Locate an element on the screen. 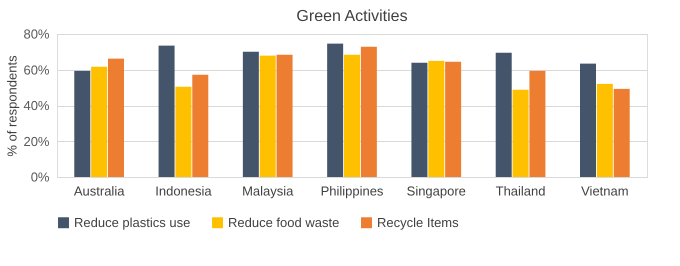 The image size is (680, 266). legend-label: Reduce food waste is located at coordinates (284, 222).